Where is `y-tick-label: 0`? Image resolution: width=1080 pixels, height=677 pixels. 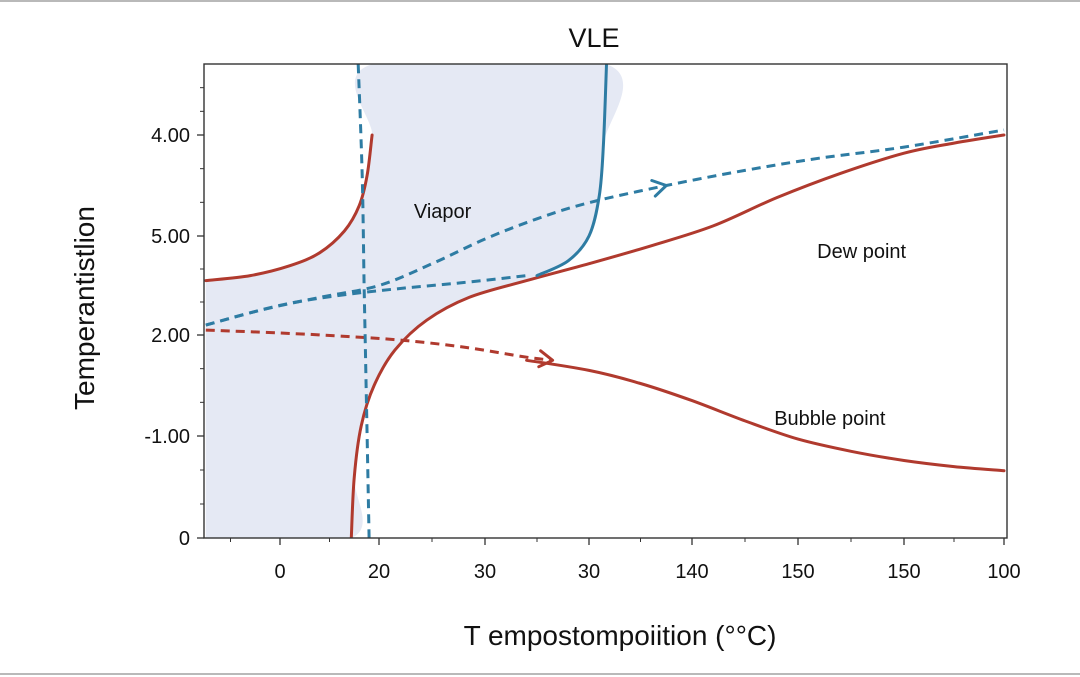
y-tick-label: 0 is located at coordinates (184, 539).